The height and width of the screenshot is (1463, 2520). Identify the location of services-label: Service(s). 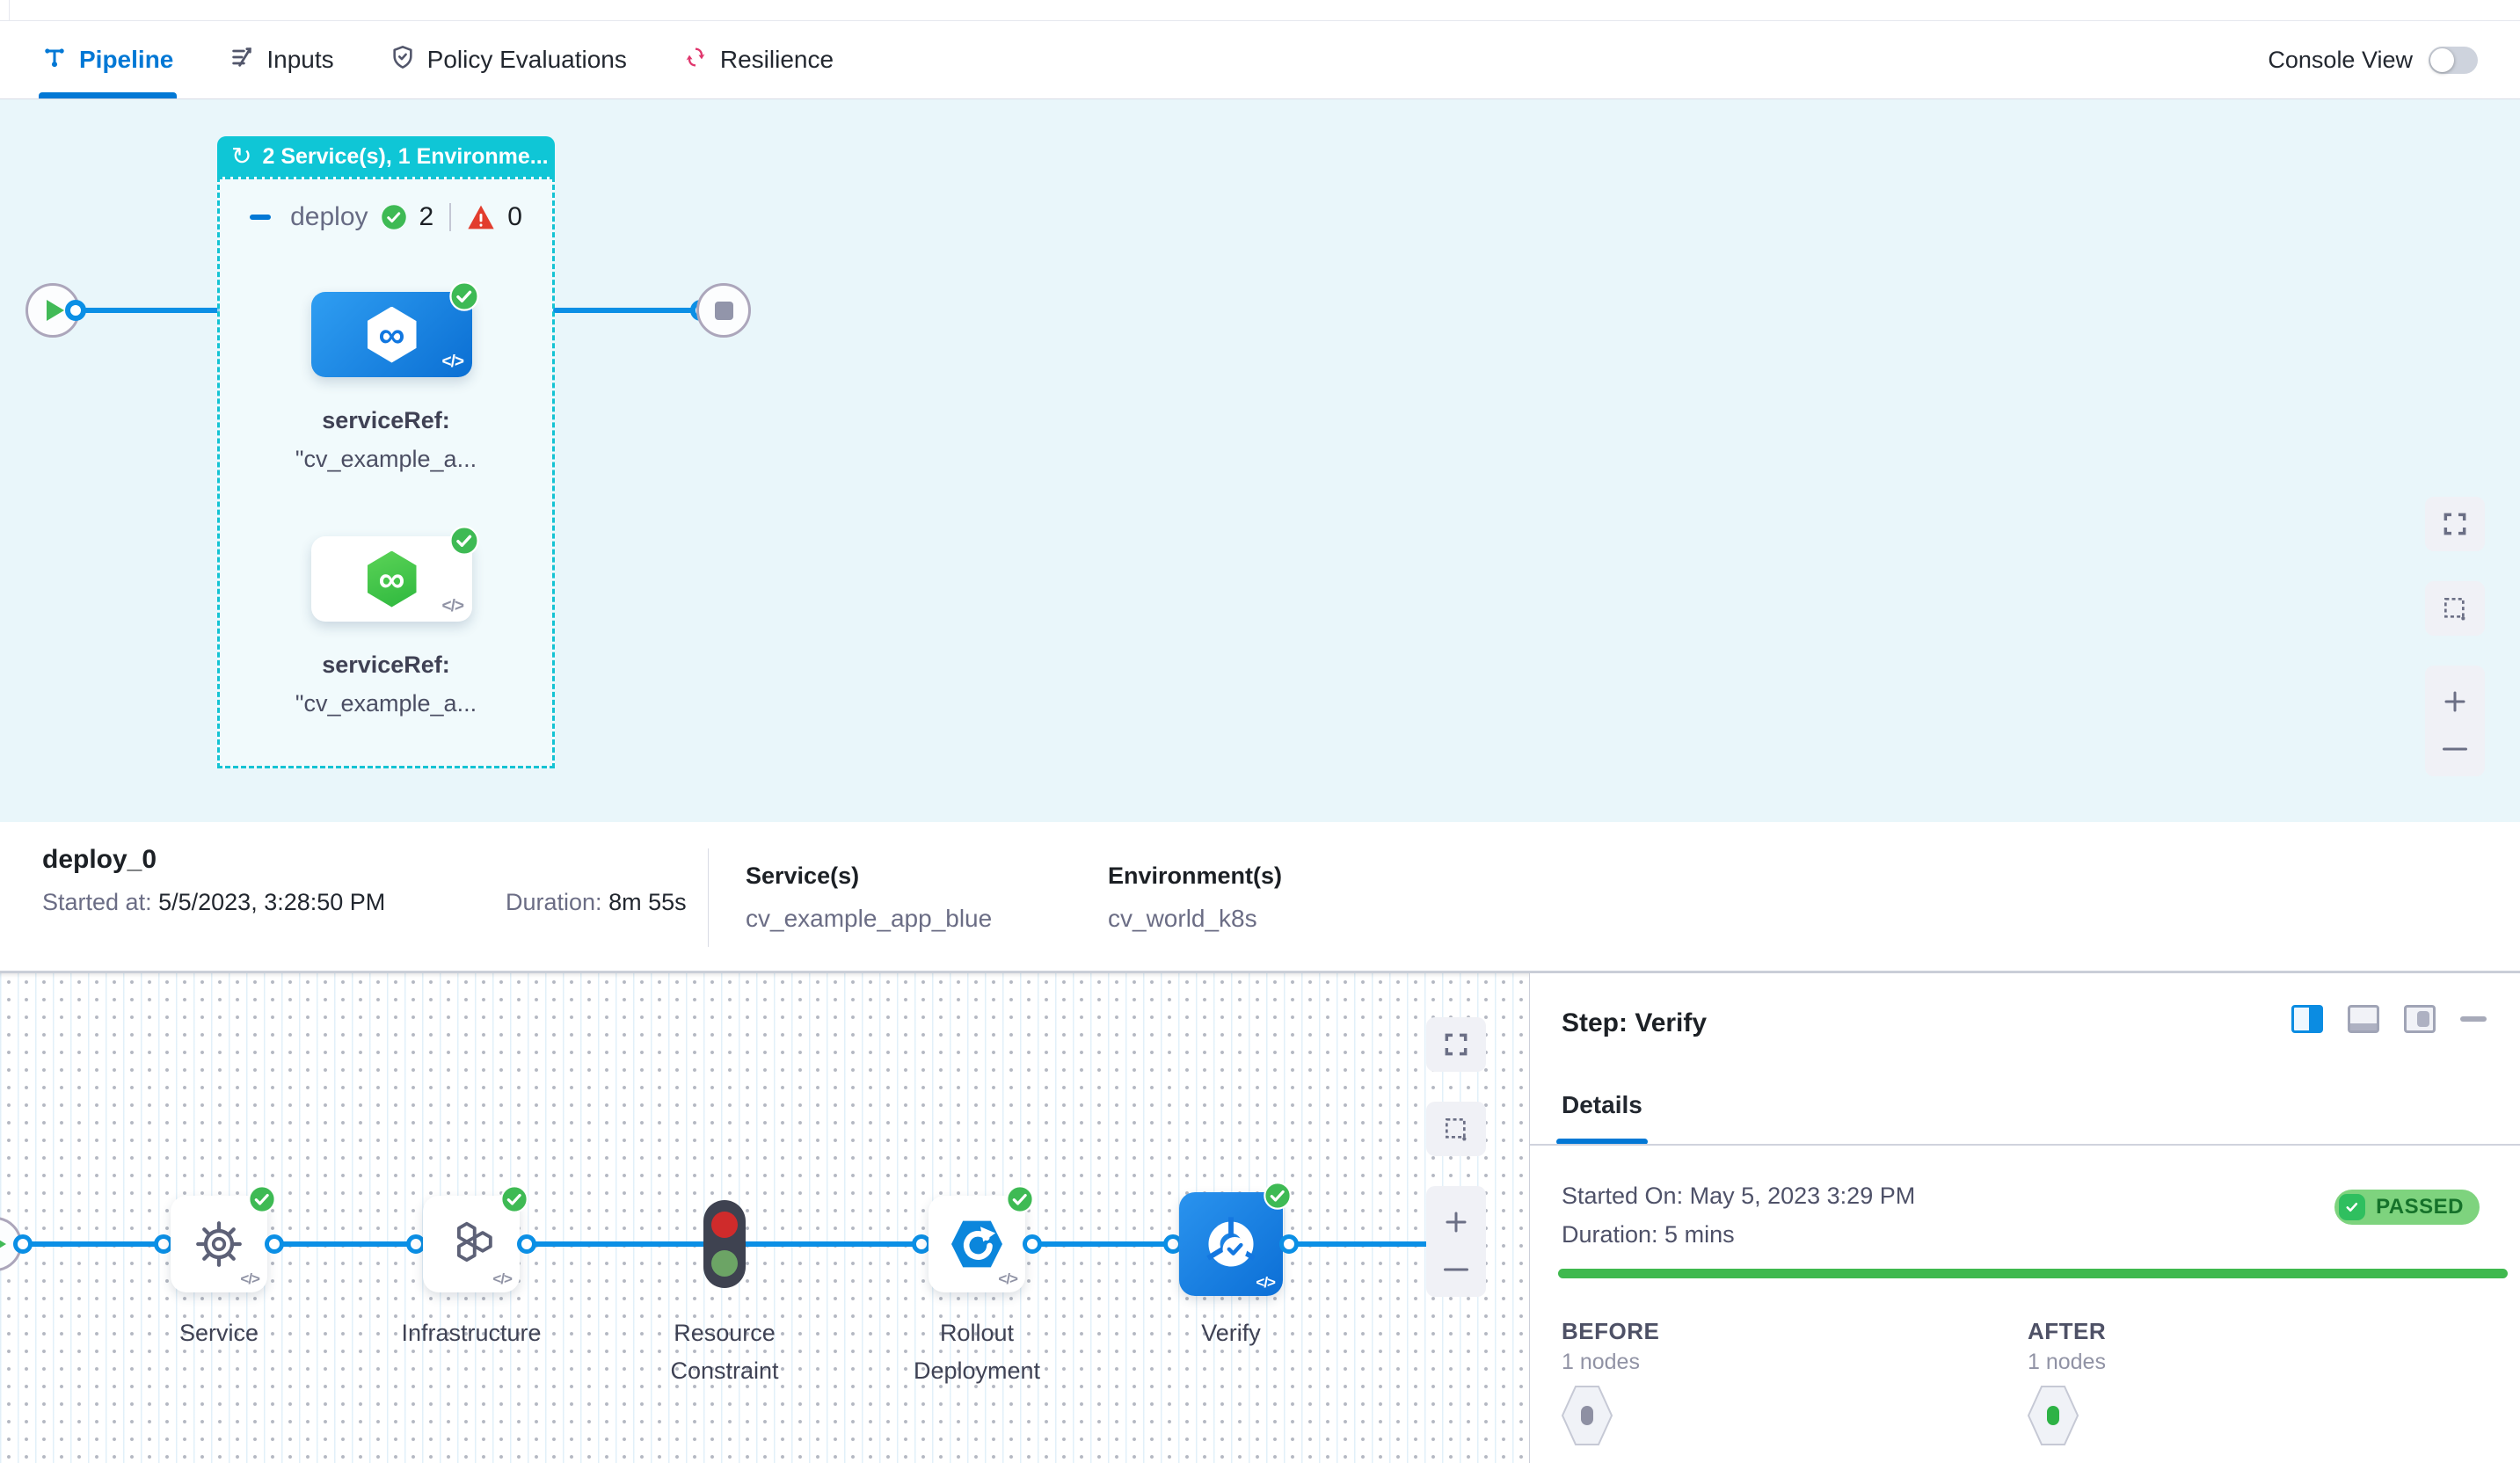
(803, 876).